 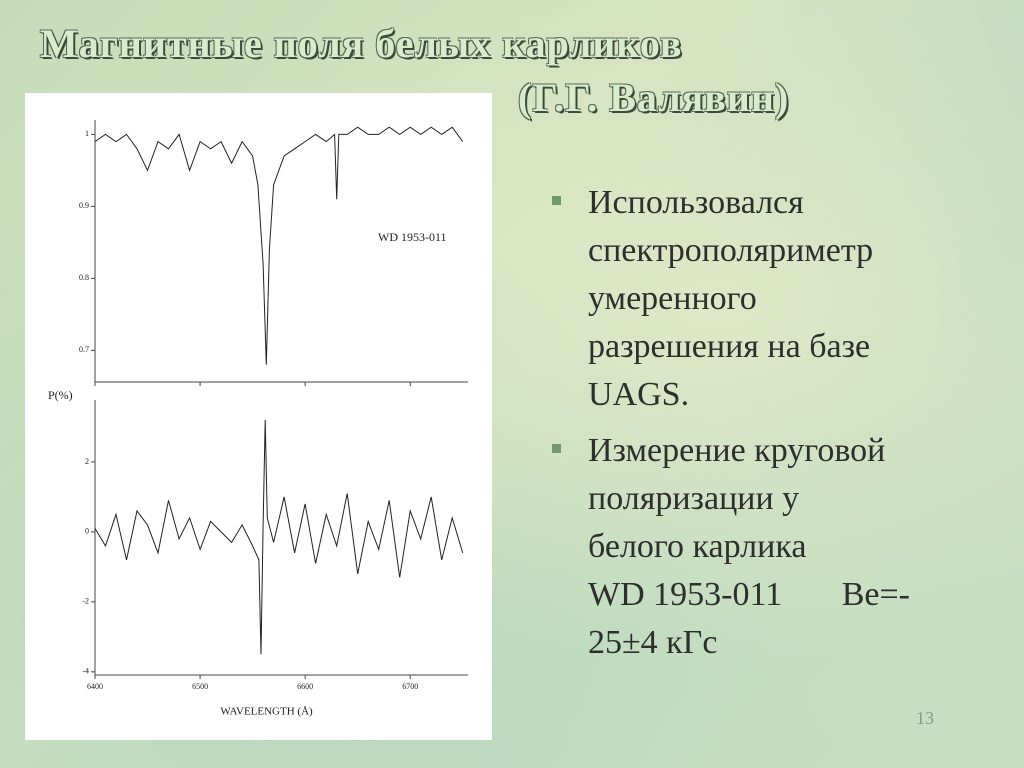 I want to click on bullet-text: белого карлика, so click(x=697, y=546).